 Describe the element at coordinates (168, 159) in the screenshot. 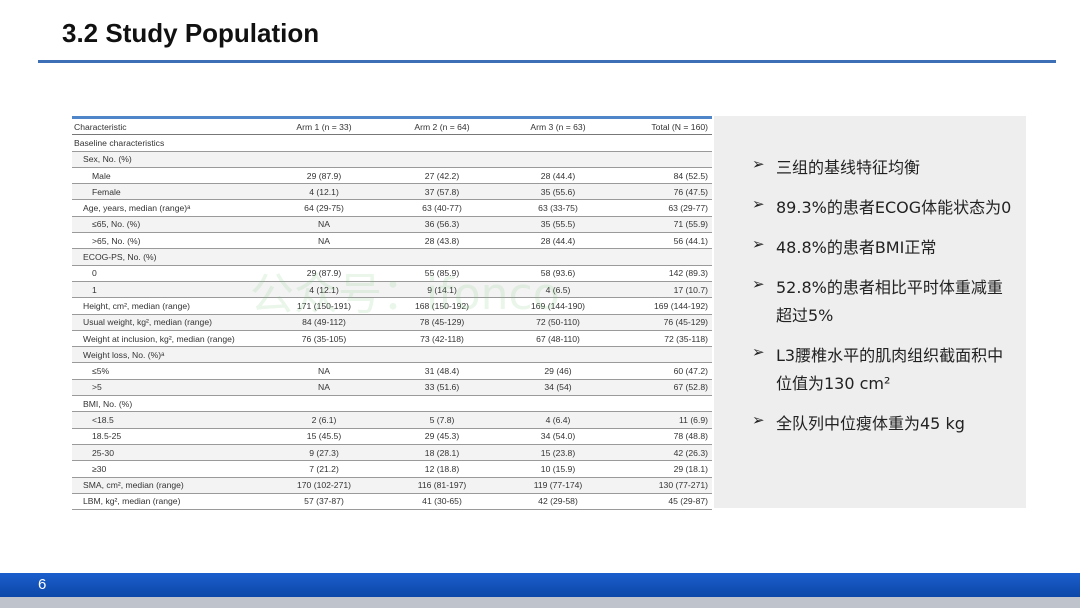

I see `row-label: Sex, No. (%)` at that location.